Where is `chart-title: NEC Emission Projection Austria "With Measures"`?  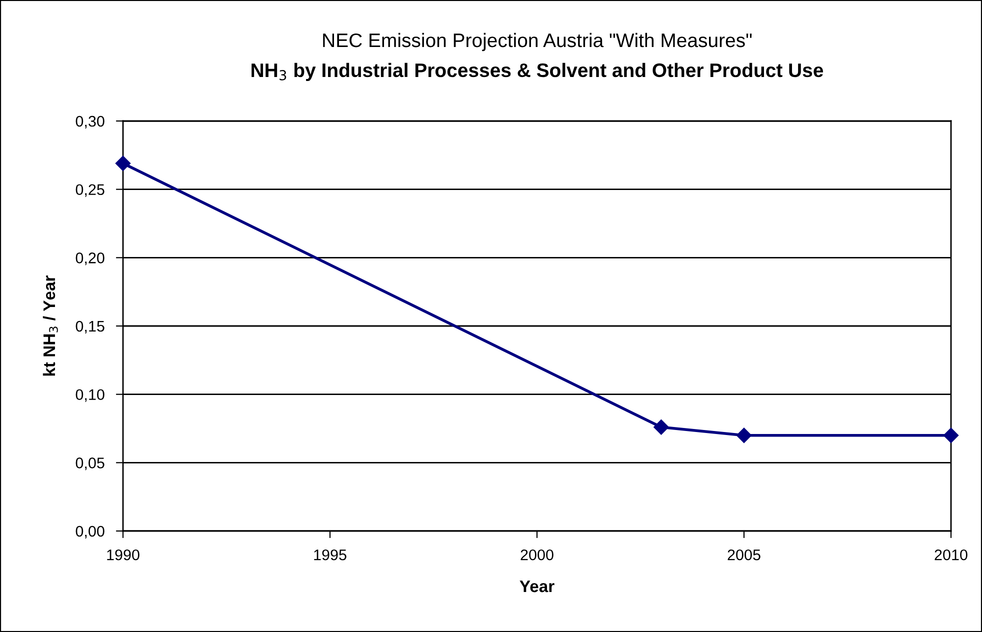
chart-title: NEC Emission Projection Austria "With Measures" is located at coordinates (537, 42).